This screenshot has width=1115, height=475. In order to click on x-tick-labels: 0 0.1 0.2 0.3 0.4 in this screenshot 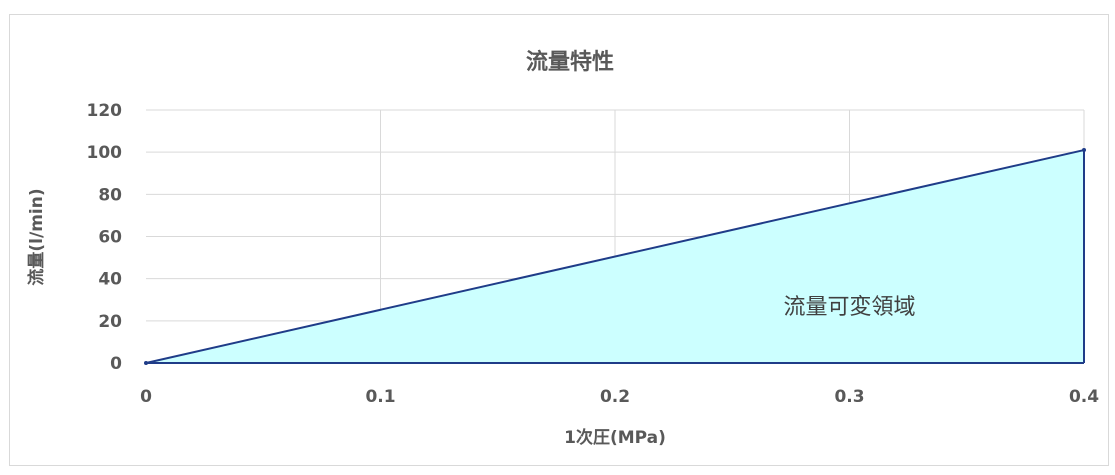, I will do `click(619, 397)`.